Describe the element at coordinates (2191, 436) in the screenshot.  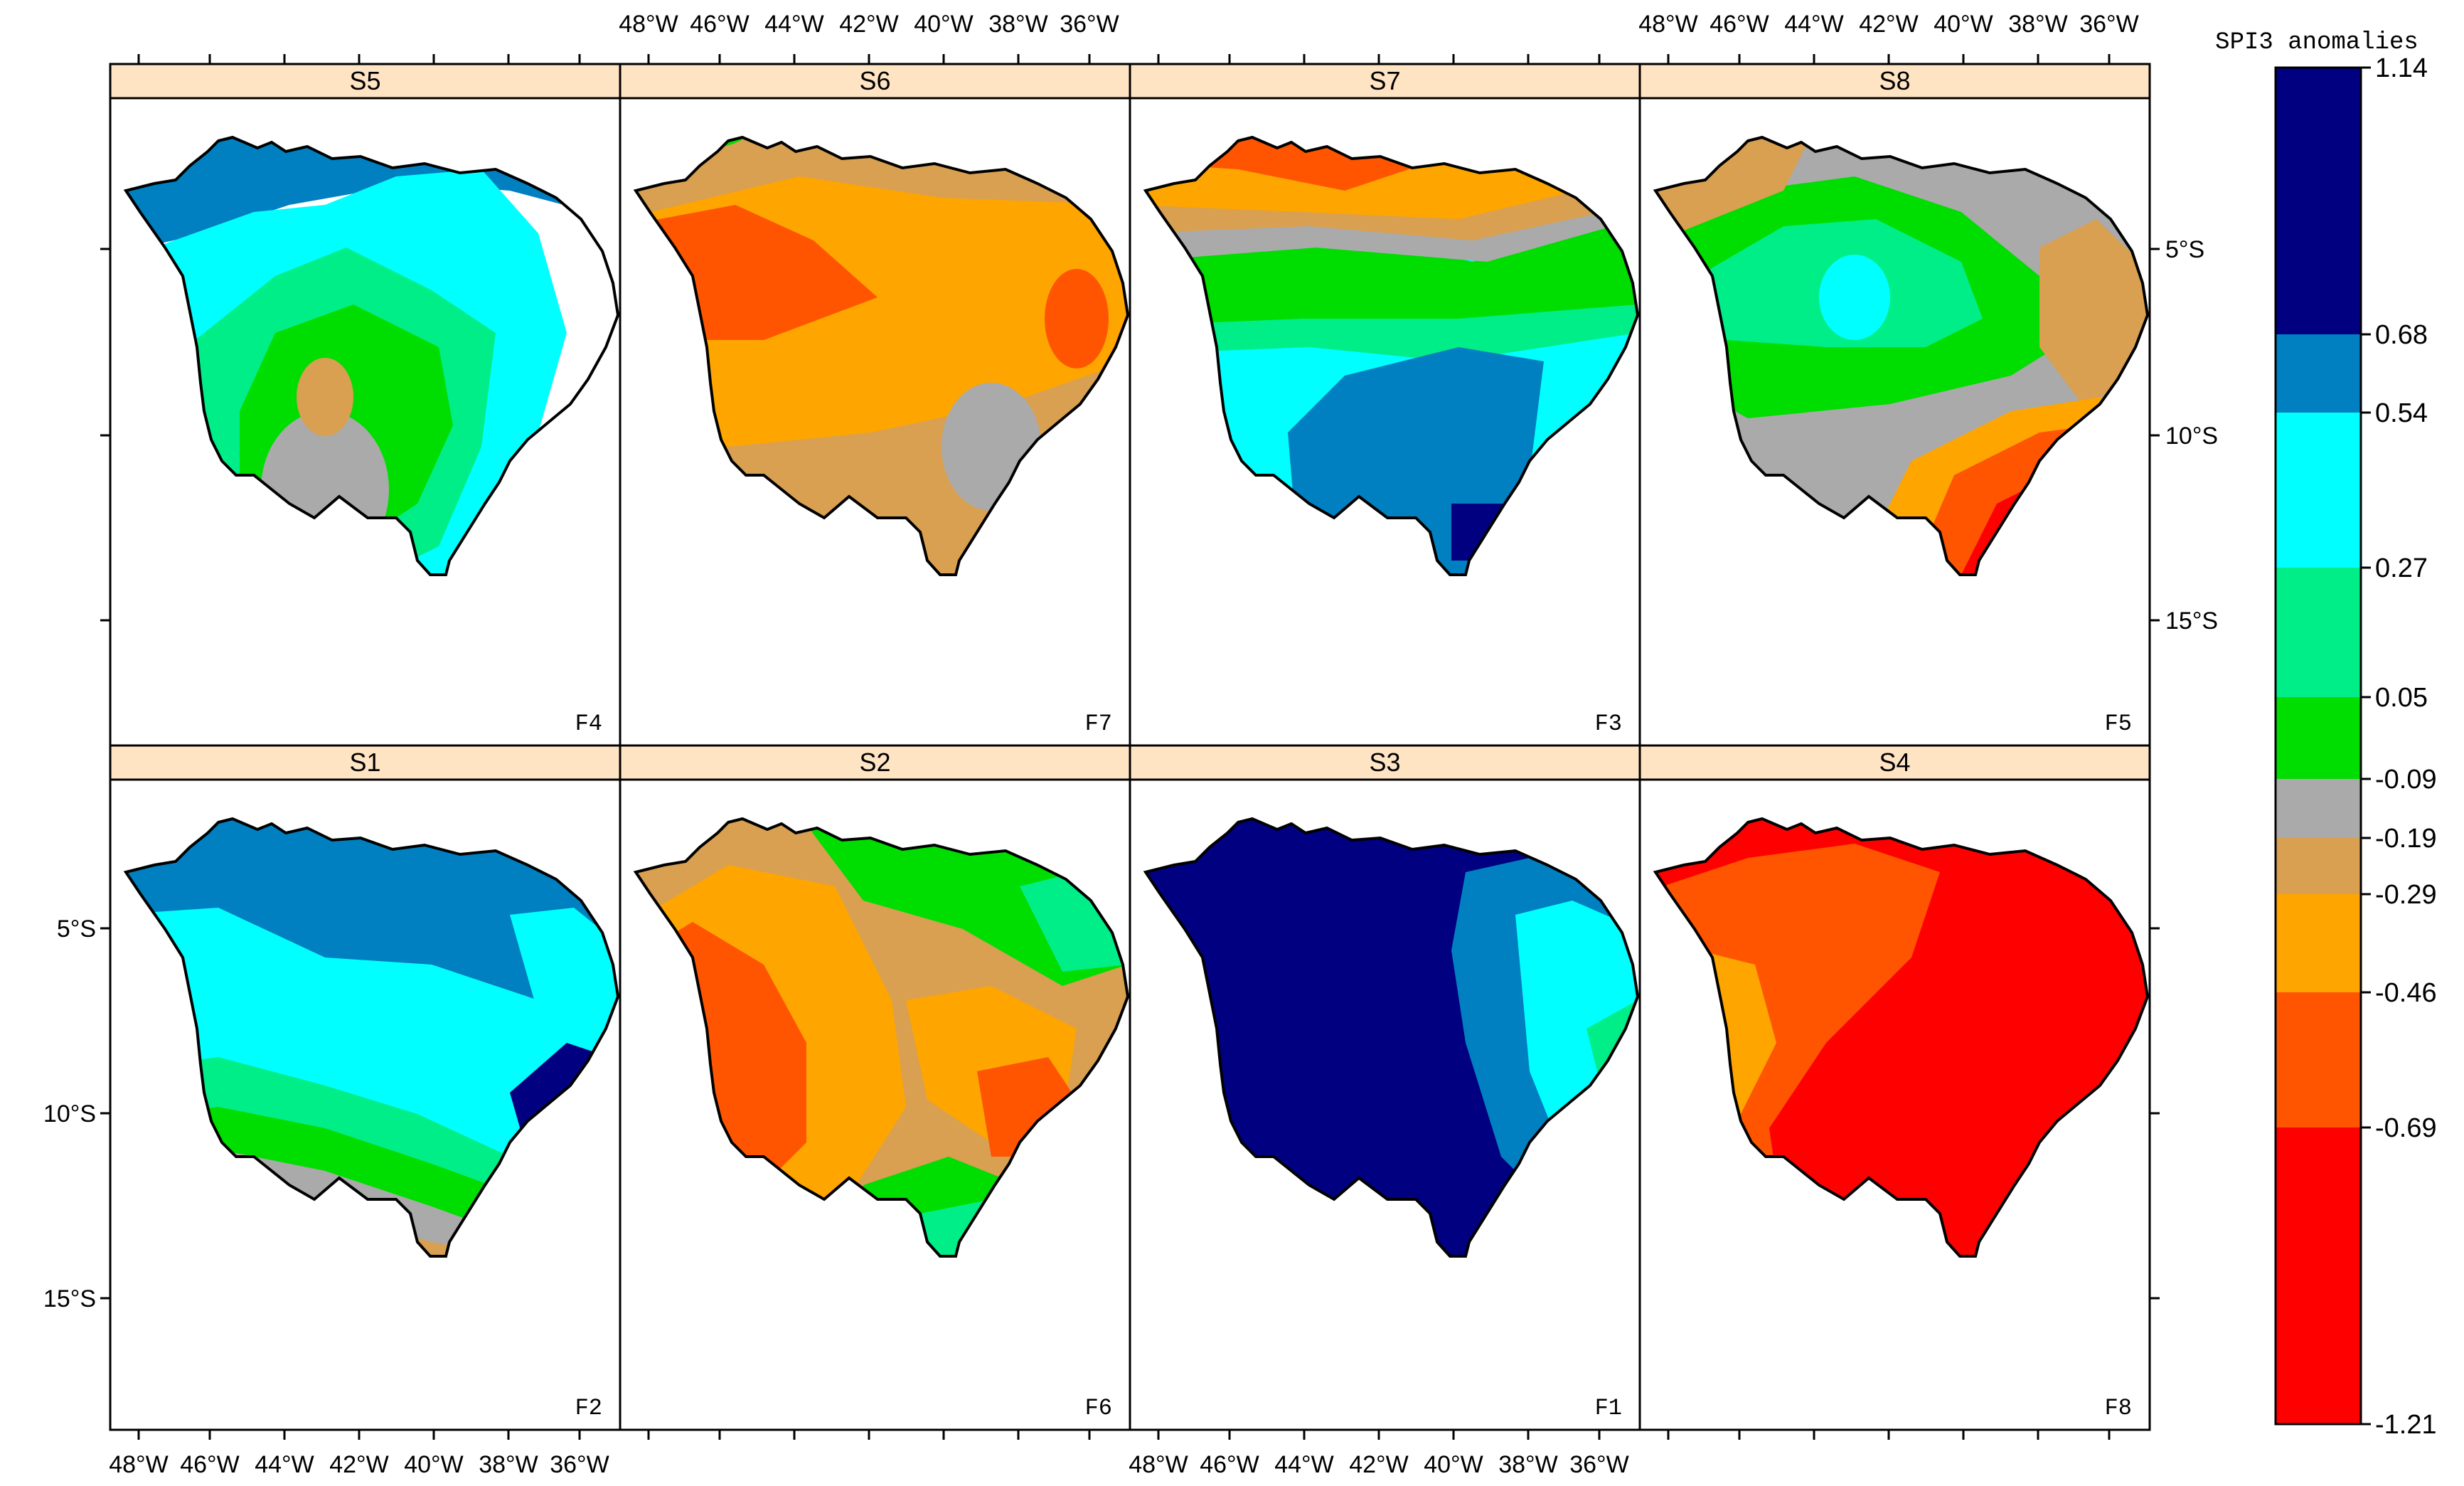
I see `right-lat-label: 10°S` at that location.